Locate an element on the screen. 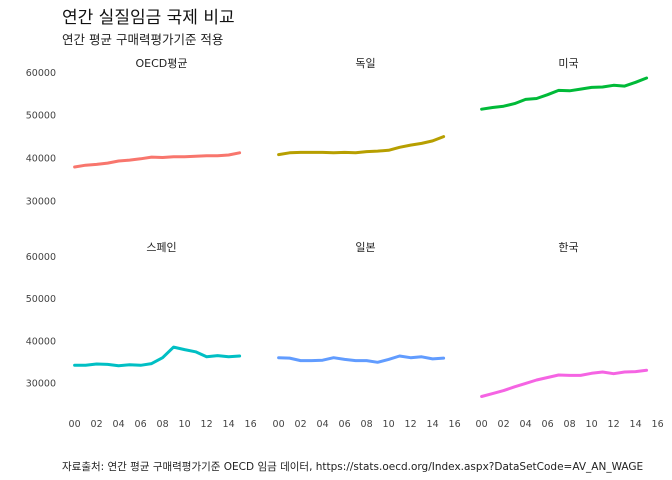 The height and width of the screenshot is (480, 672). facet-strip-label: 독일 is located at coordinates (365, 63).